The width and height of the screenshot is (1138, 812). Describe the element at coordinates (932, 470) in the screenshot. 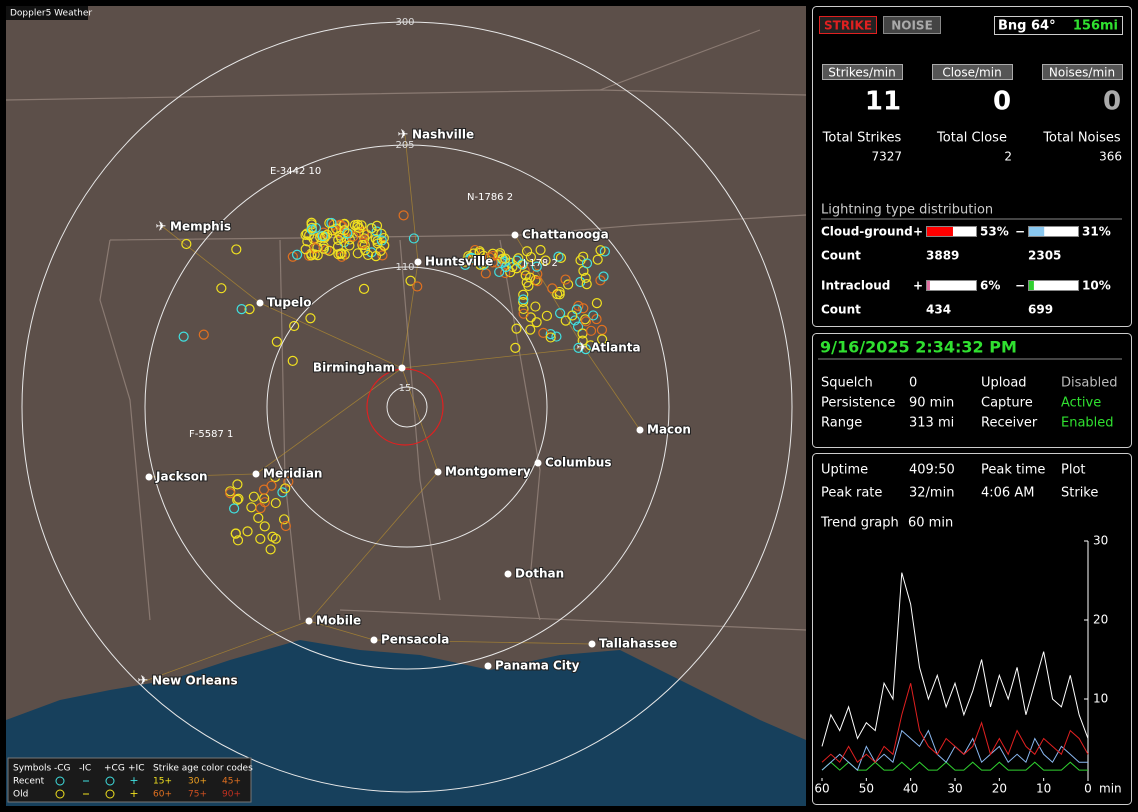

I see `info-1: 409:50` at that location.